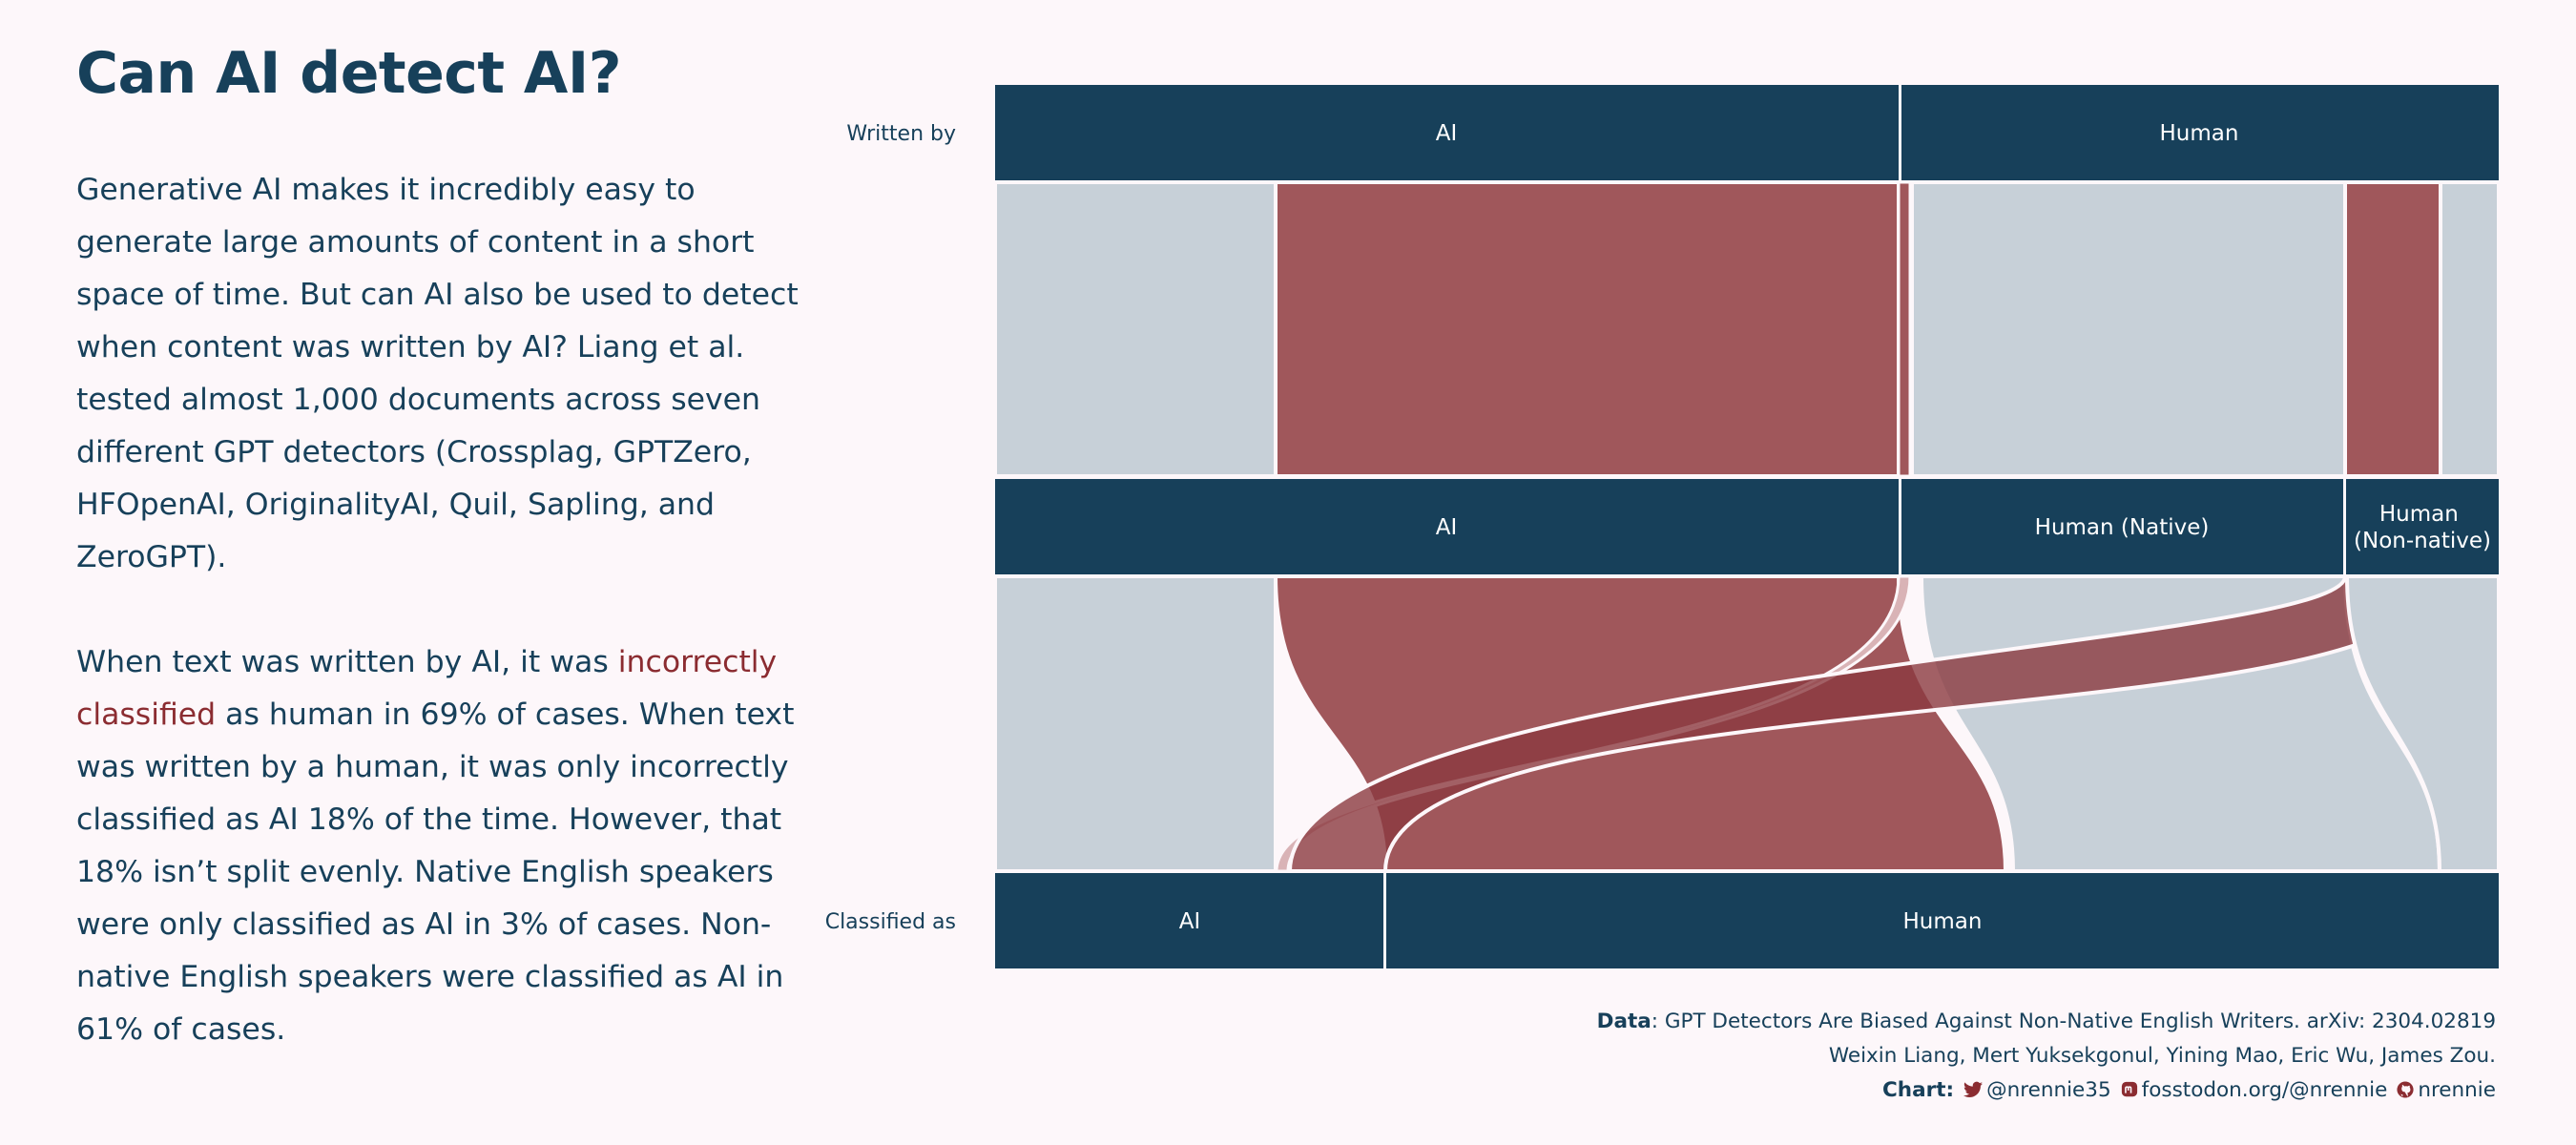 Image resolution: width=2576 pixels, height=1145 pixels. I want to click on findings-text-before: When text was written by AI, it was, so click(347, 662).